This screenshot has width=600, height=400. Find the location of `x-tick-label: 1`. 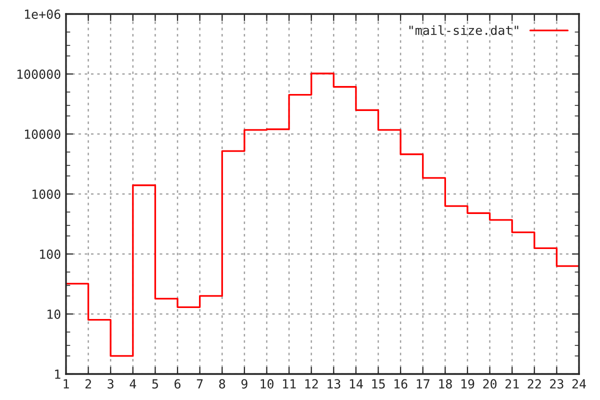

x-tick-label: 1 is located at coordinates (66, 383).